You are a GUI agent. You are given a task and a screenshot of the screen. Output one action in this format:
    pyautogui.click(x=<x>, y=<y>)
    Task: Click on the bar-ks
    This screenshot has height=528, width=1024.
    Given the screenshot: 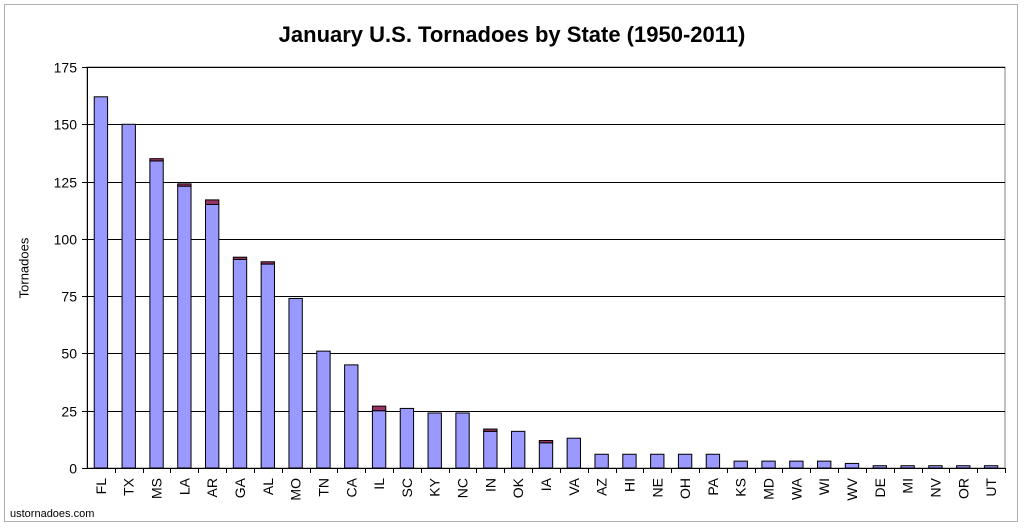 What is the action you would take?
    pyautogui.click(x=740, y=464)
    